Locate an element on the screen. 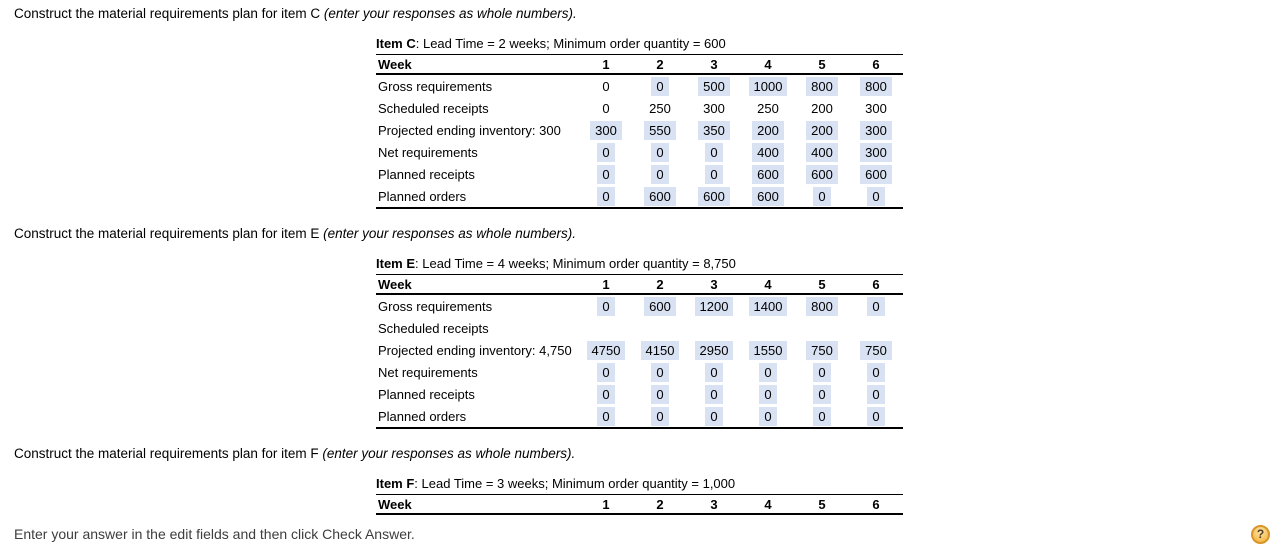 The width and height of the screenshot is (1278, 550). answer-input-field: 350 is located at coordinates (714, 130).